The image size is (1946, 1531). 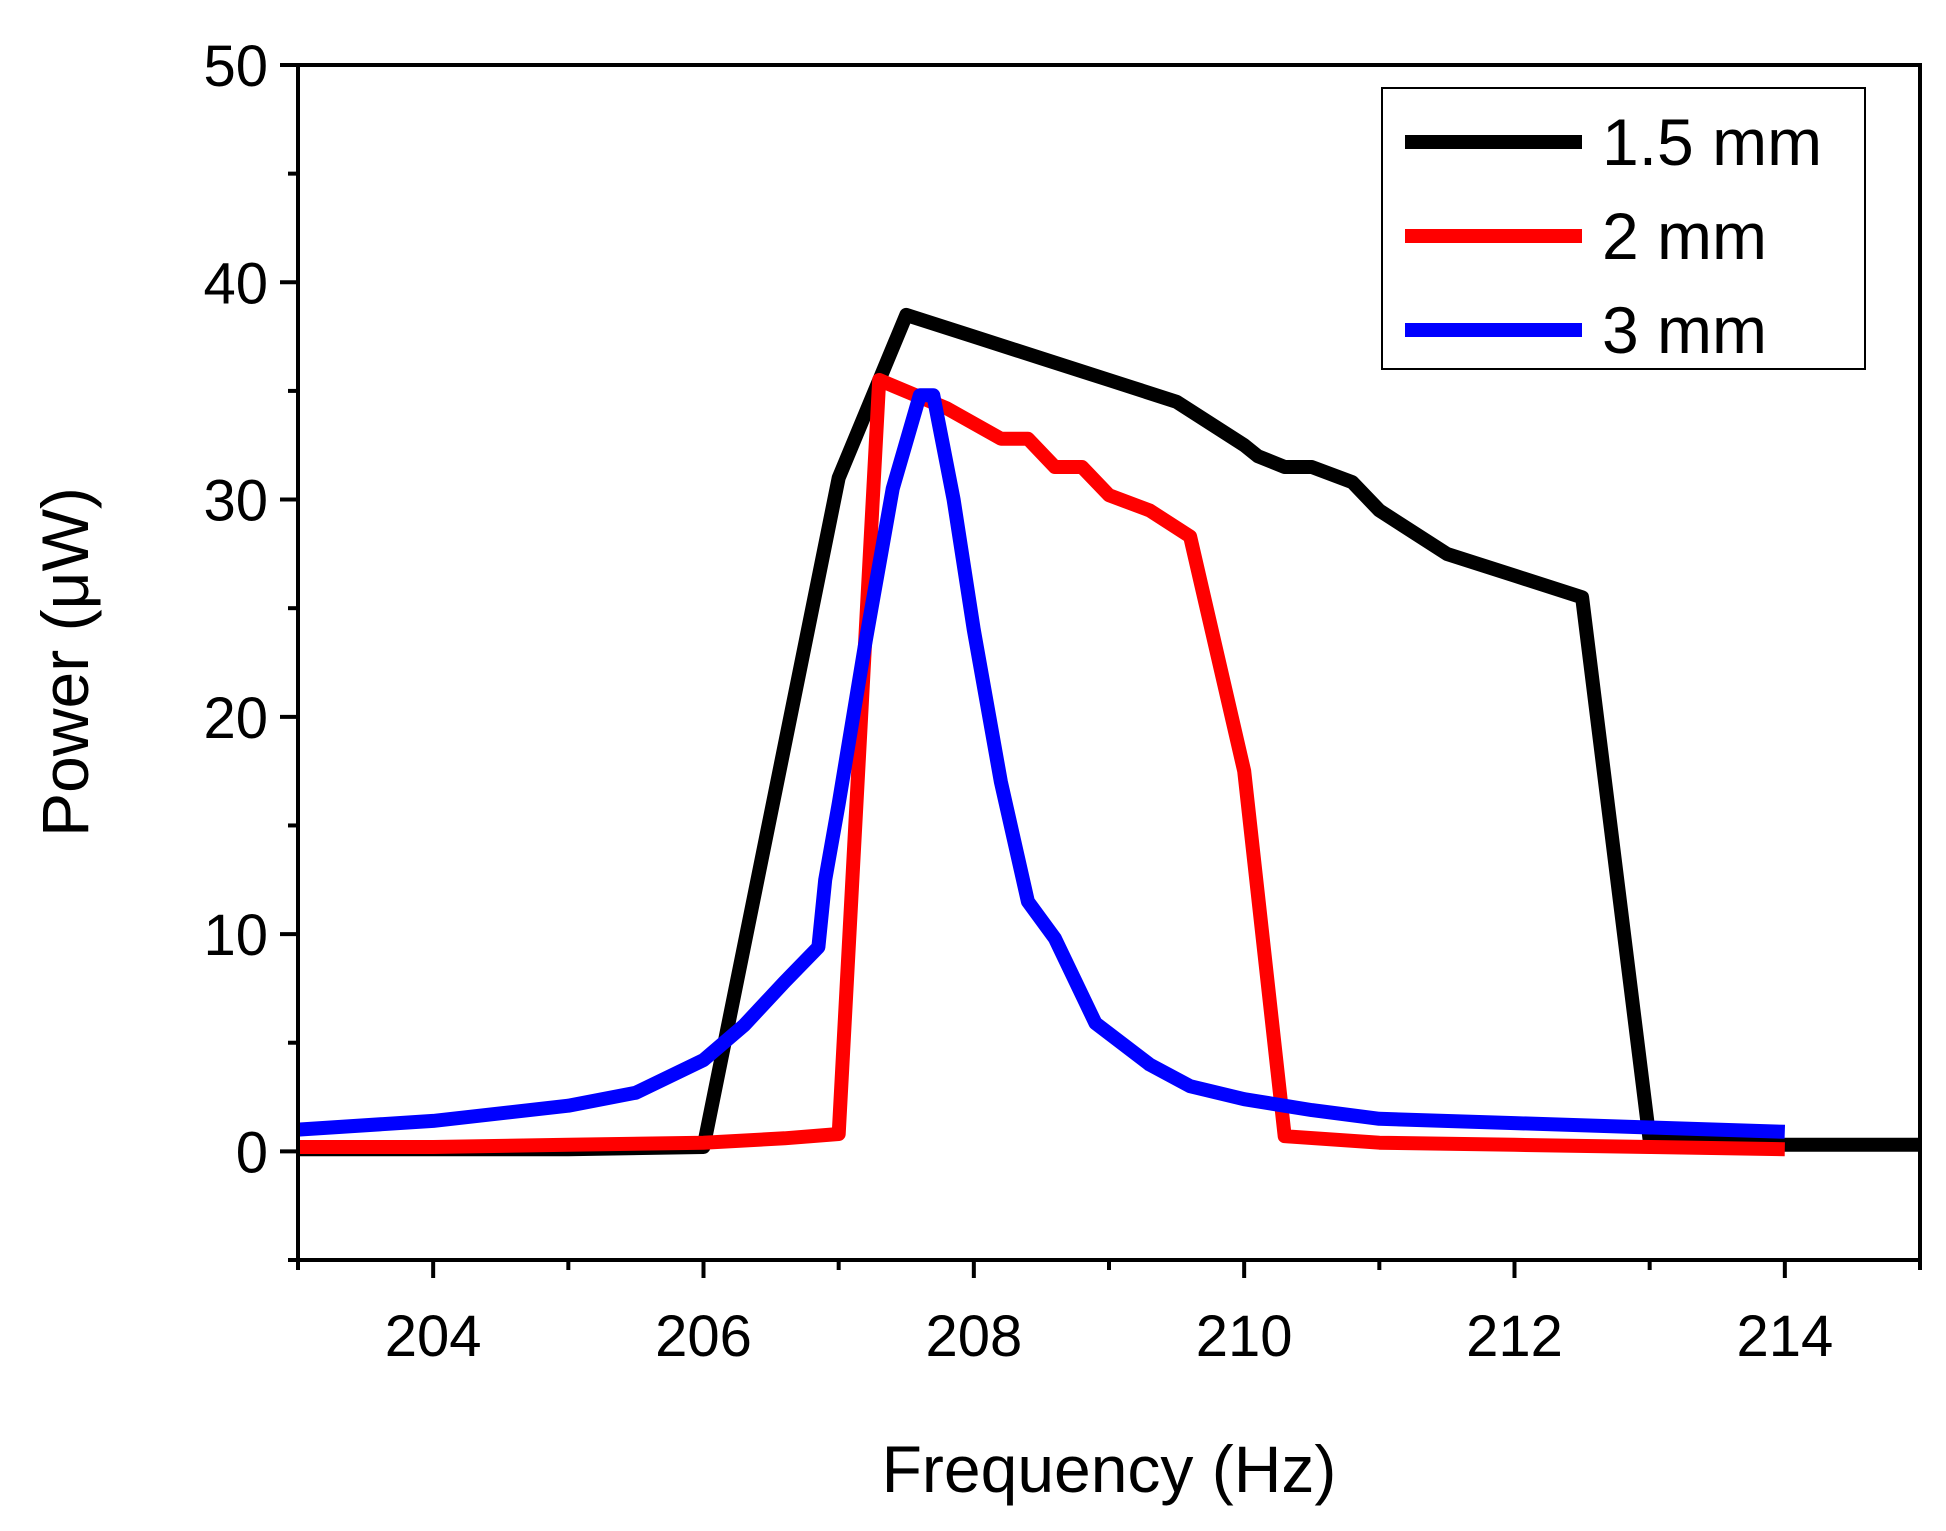 I want to click on legend-items: 1.5 mm 2 mm 3 mm, so click(x=1613, y=236).